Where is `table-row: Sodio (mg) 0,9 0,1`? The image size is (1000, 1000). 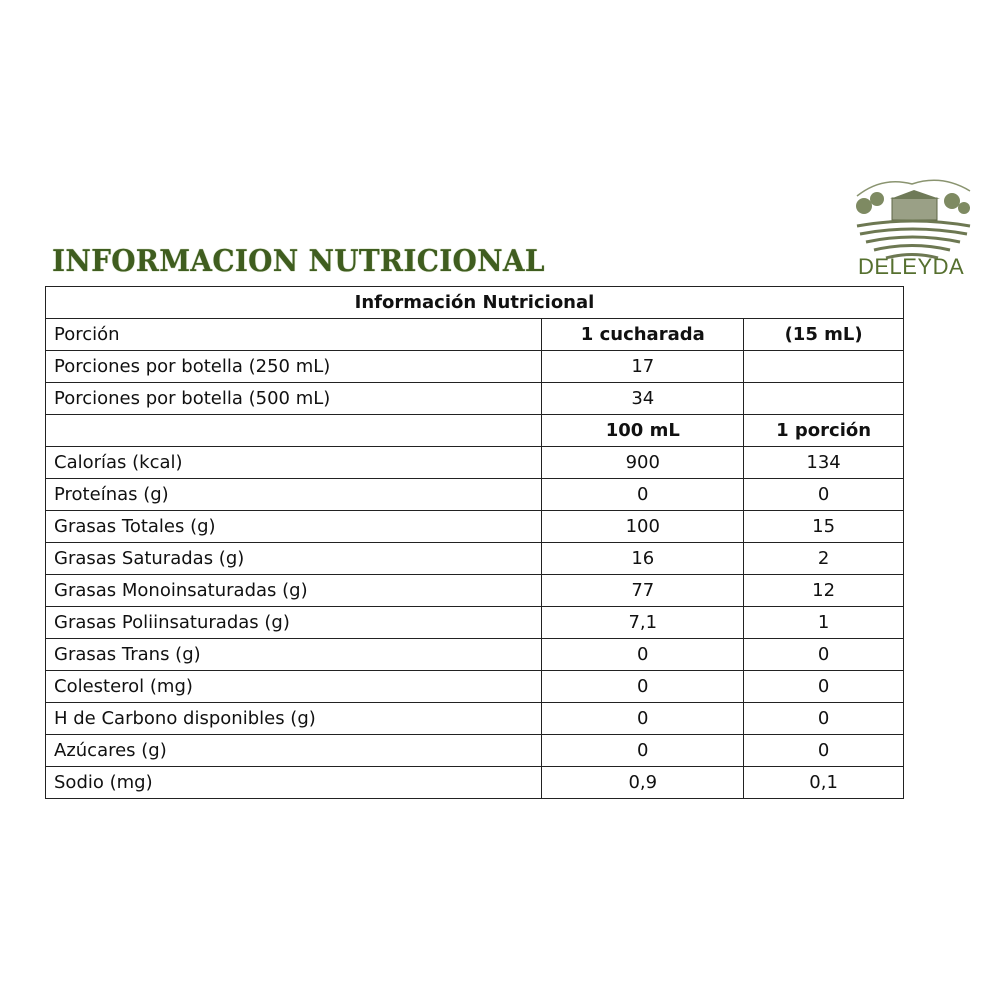
table-row: Sodio (mg) 0,9 0,1 is located at coordinates (474, 782).